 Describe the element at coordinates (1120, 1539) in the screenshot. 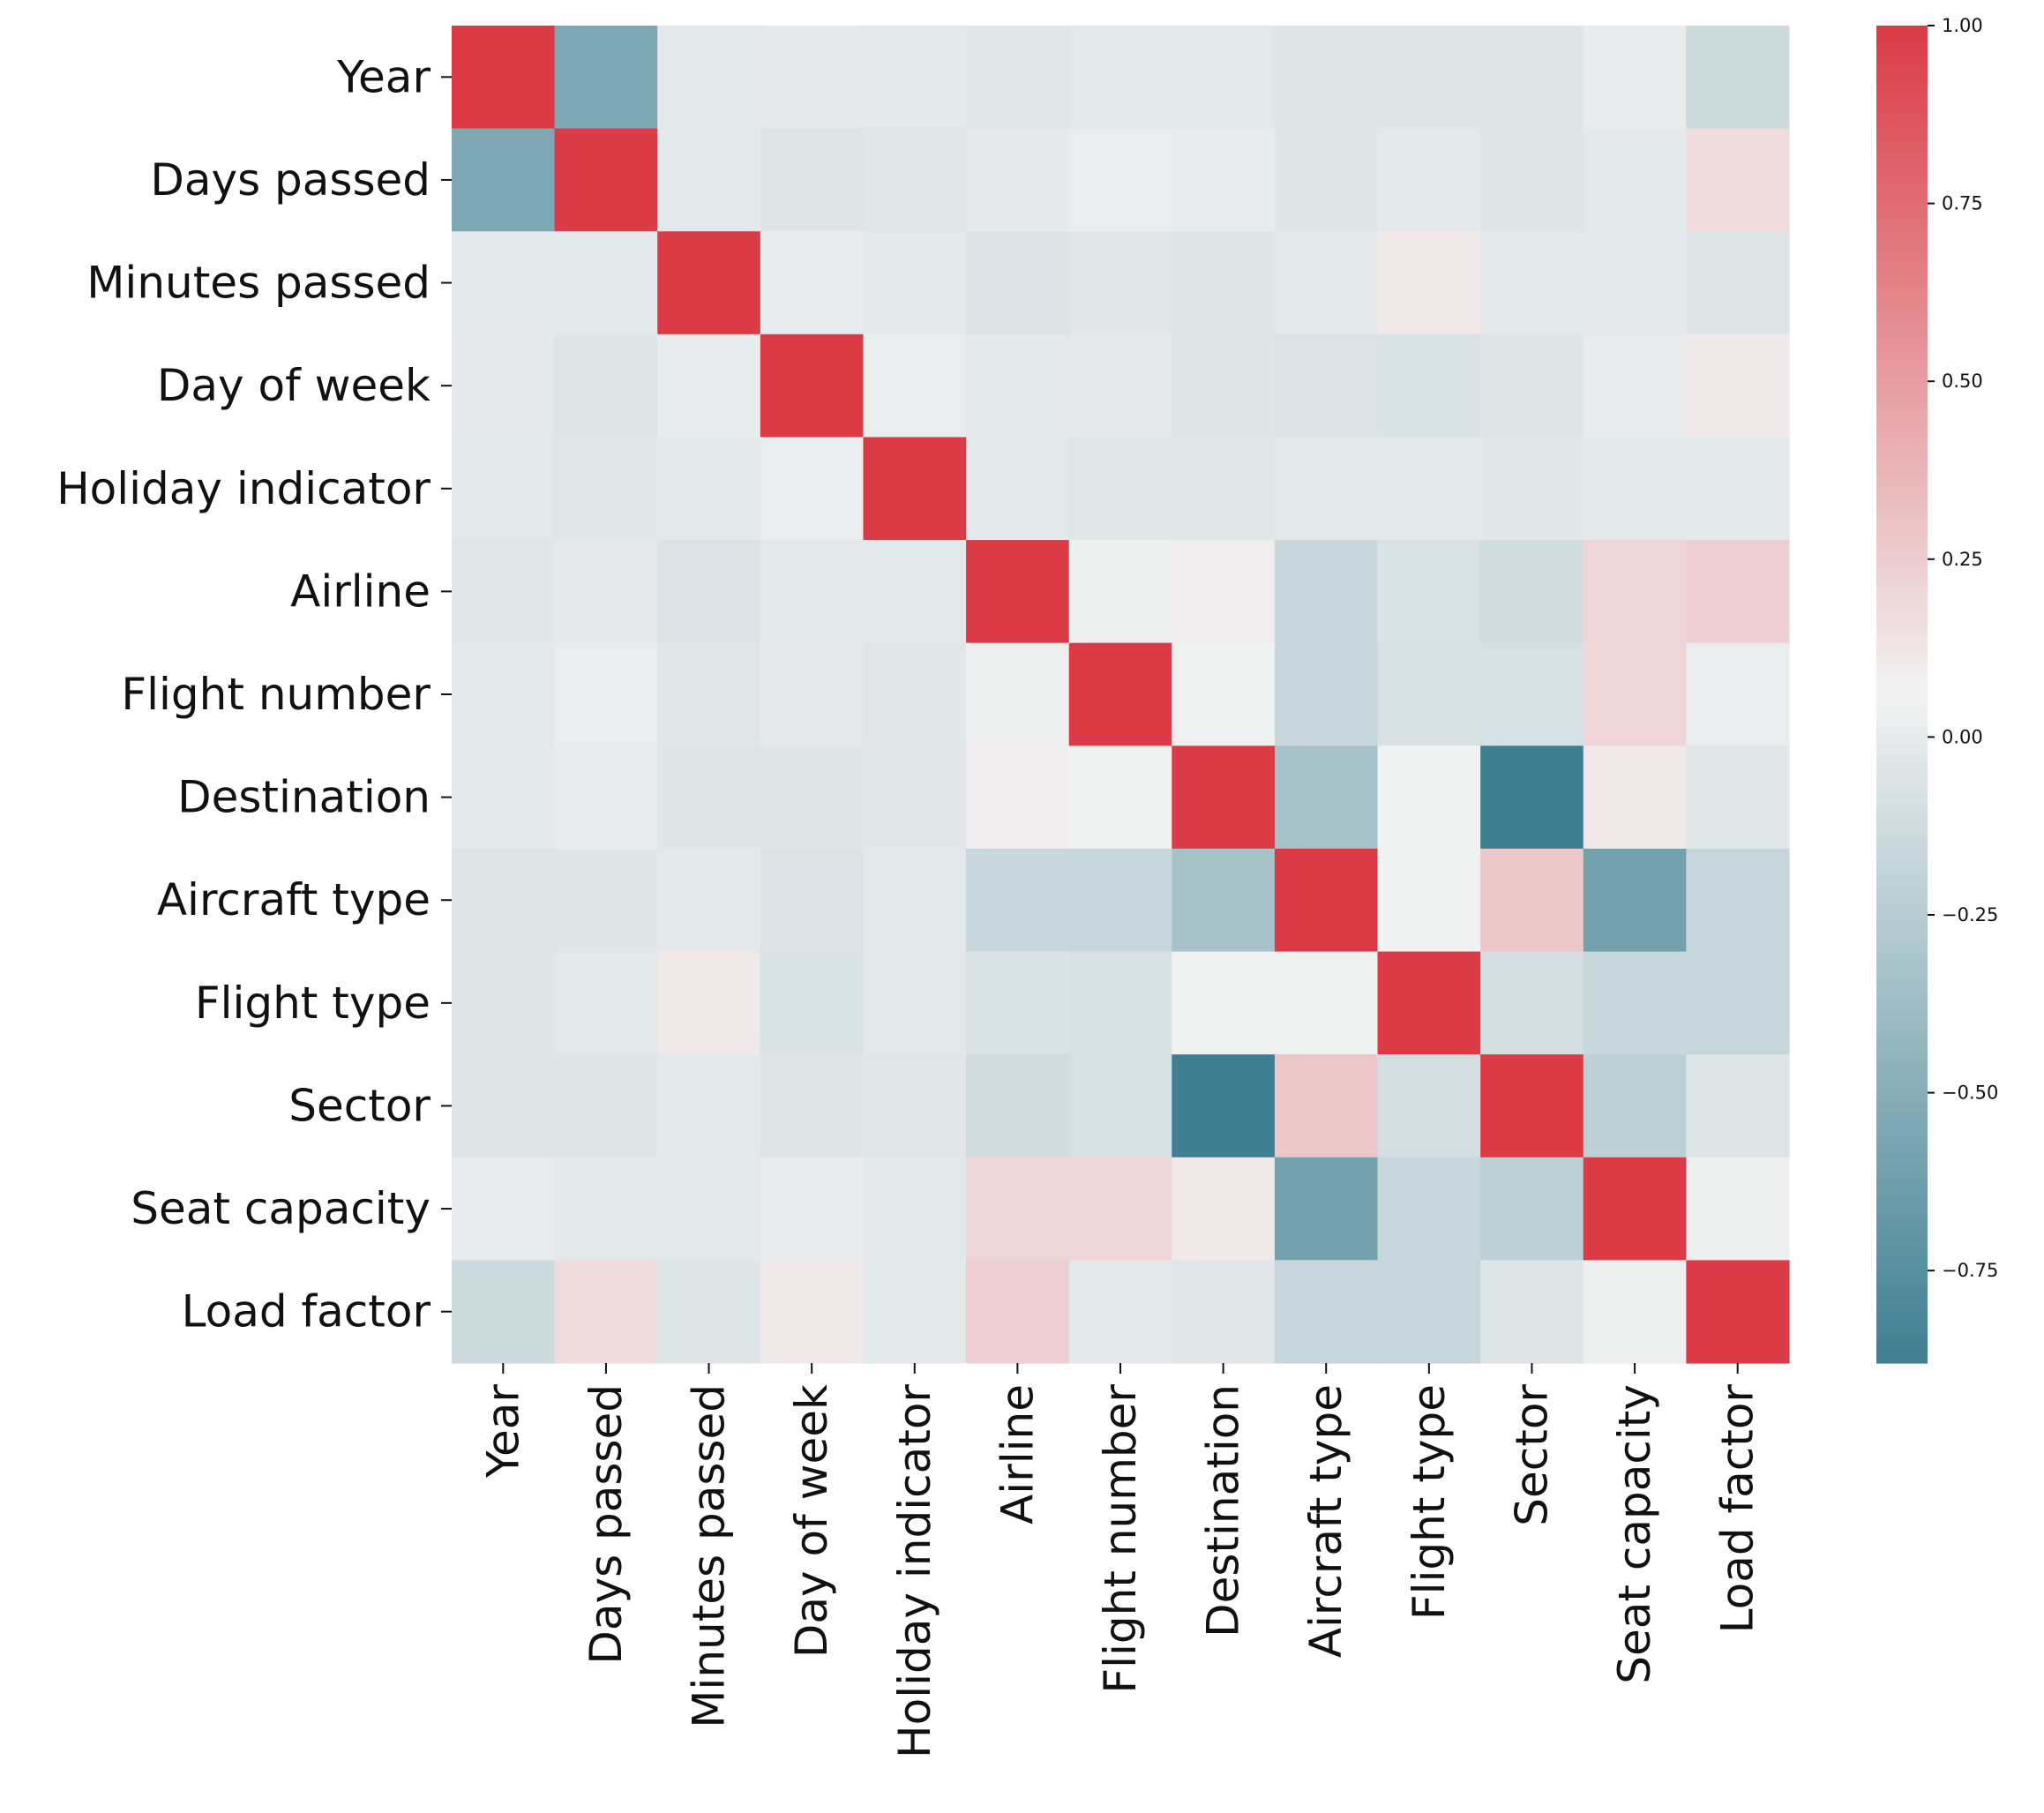

I see `column-label: Flight number` at that location.